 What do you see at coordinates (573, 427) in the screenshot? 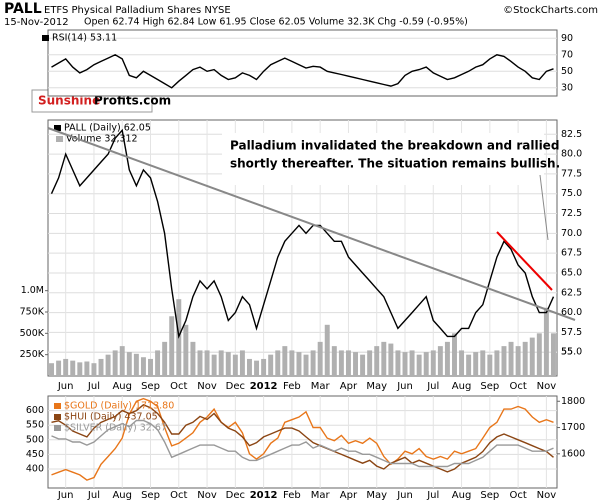
I see `y-tick-label: 1700` at bounding box center [573, 427].